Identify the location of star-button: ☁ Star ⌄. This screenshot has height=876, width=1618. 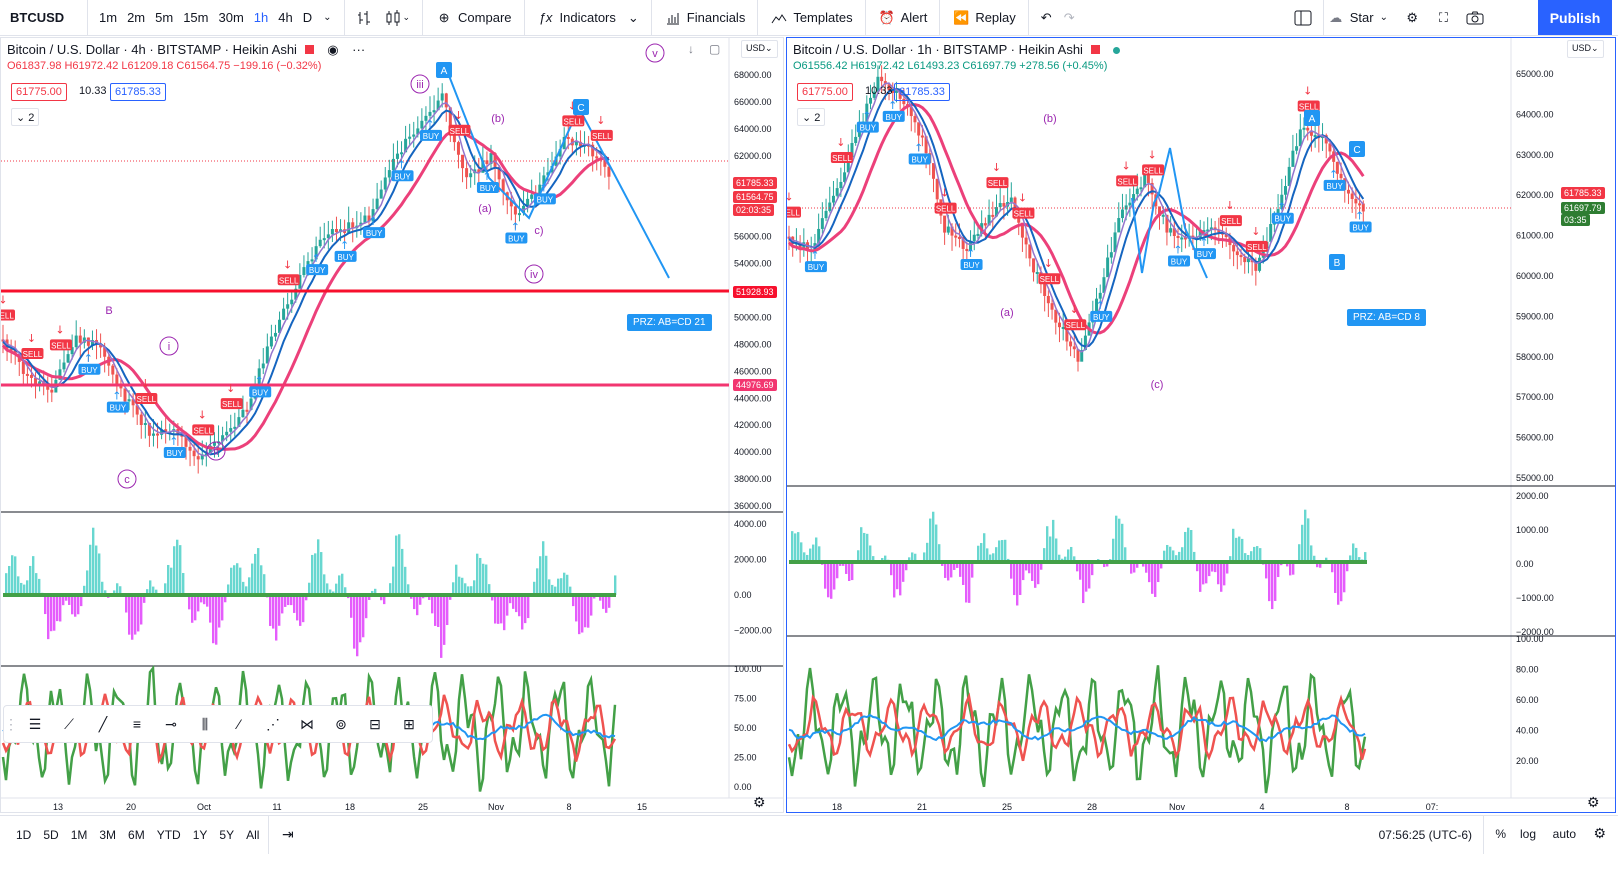
(1357, 18).